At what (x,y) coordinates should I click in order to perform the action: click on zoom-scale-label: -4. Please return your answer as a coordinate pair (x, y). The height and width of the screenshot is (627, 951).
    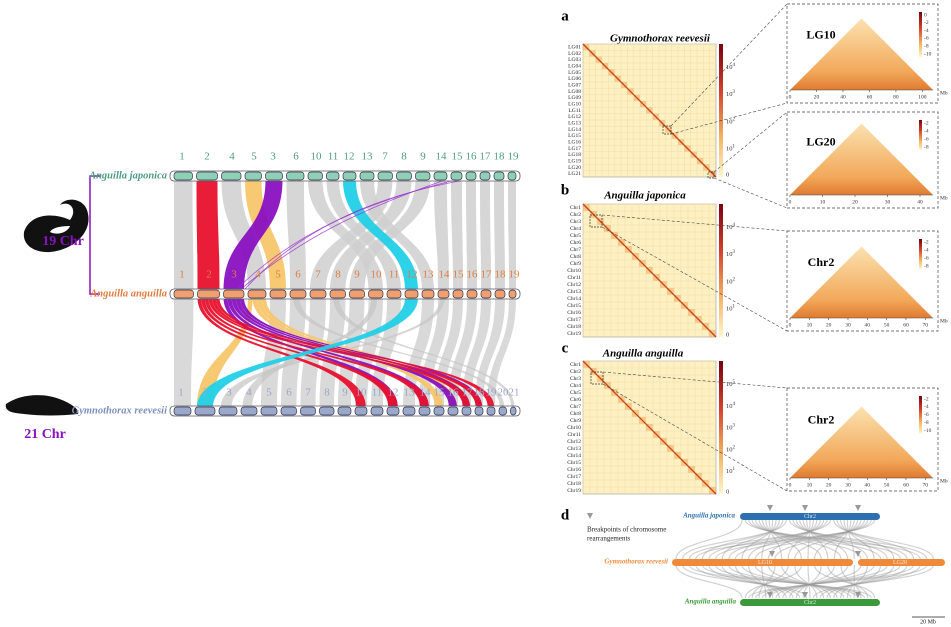
    Looking at the image, I should click on (926, 250).